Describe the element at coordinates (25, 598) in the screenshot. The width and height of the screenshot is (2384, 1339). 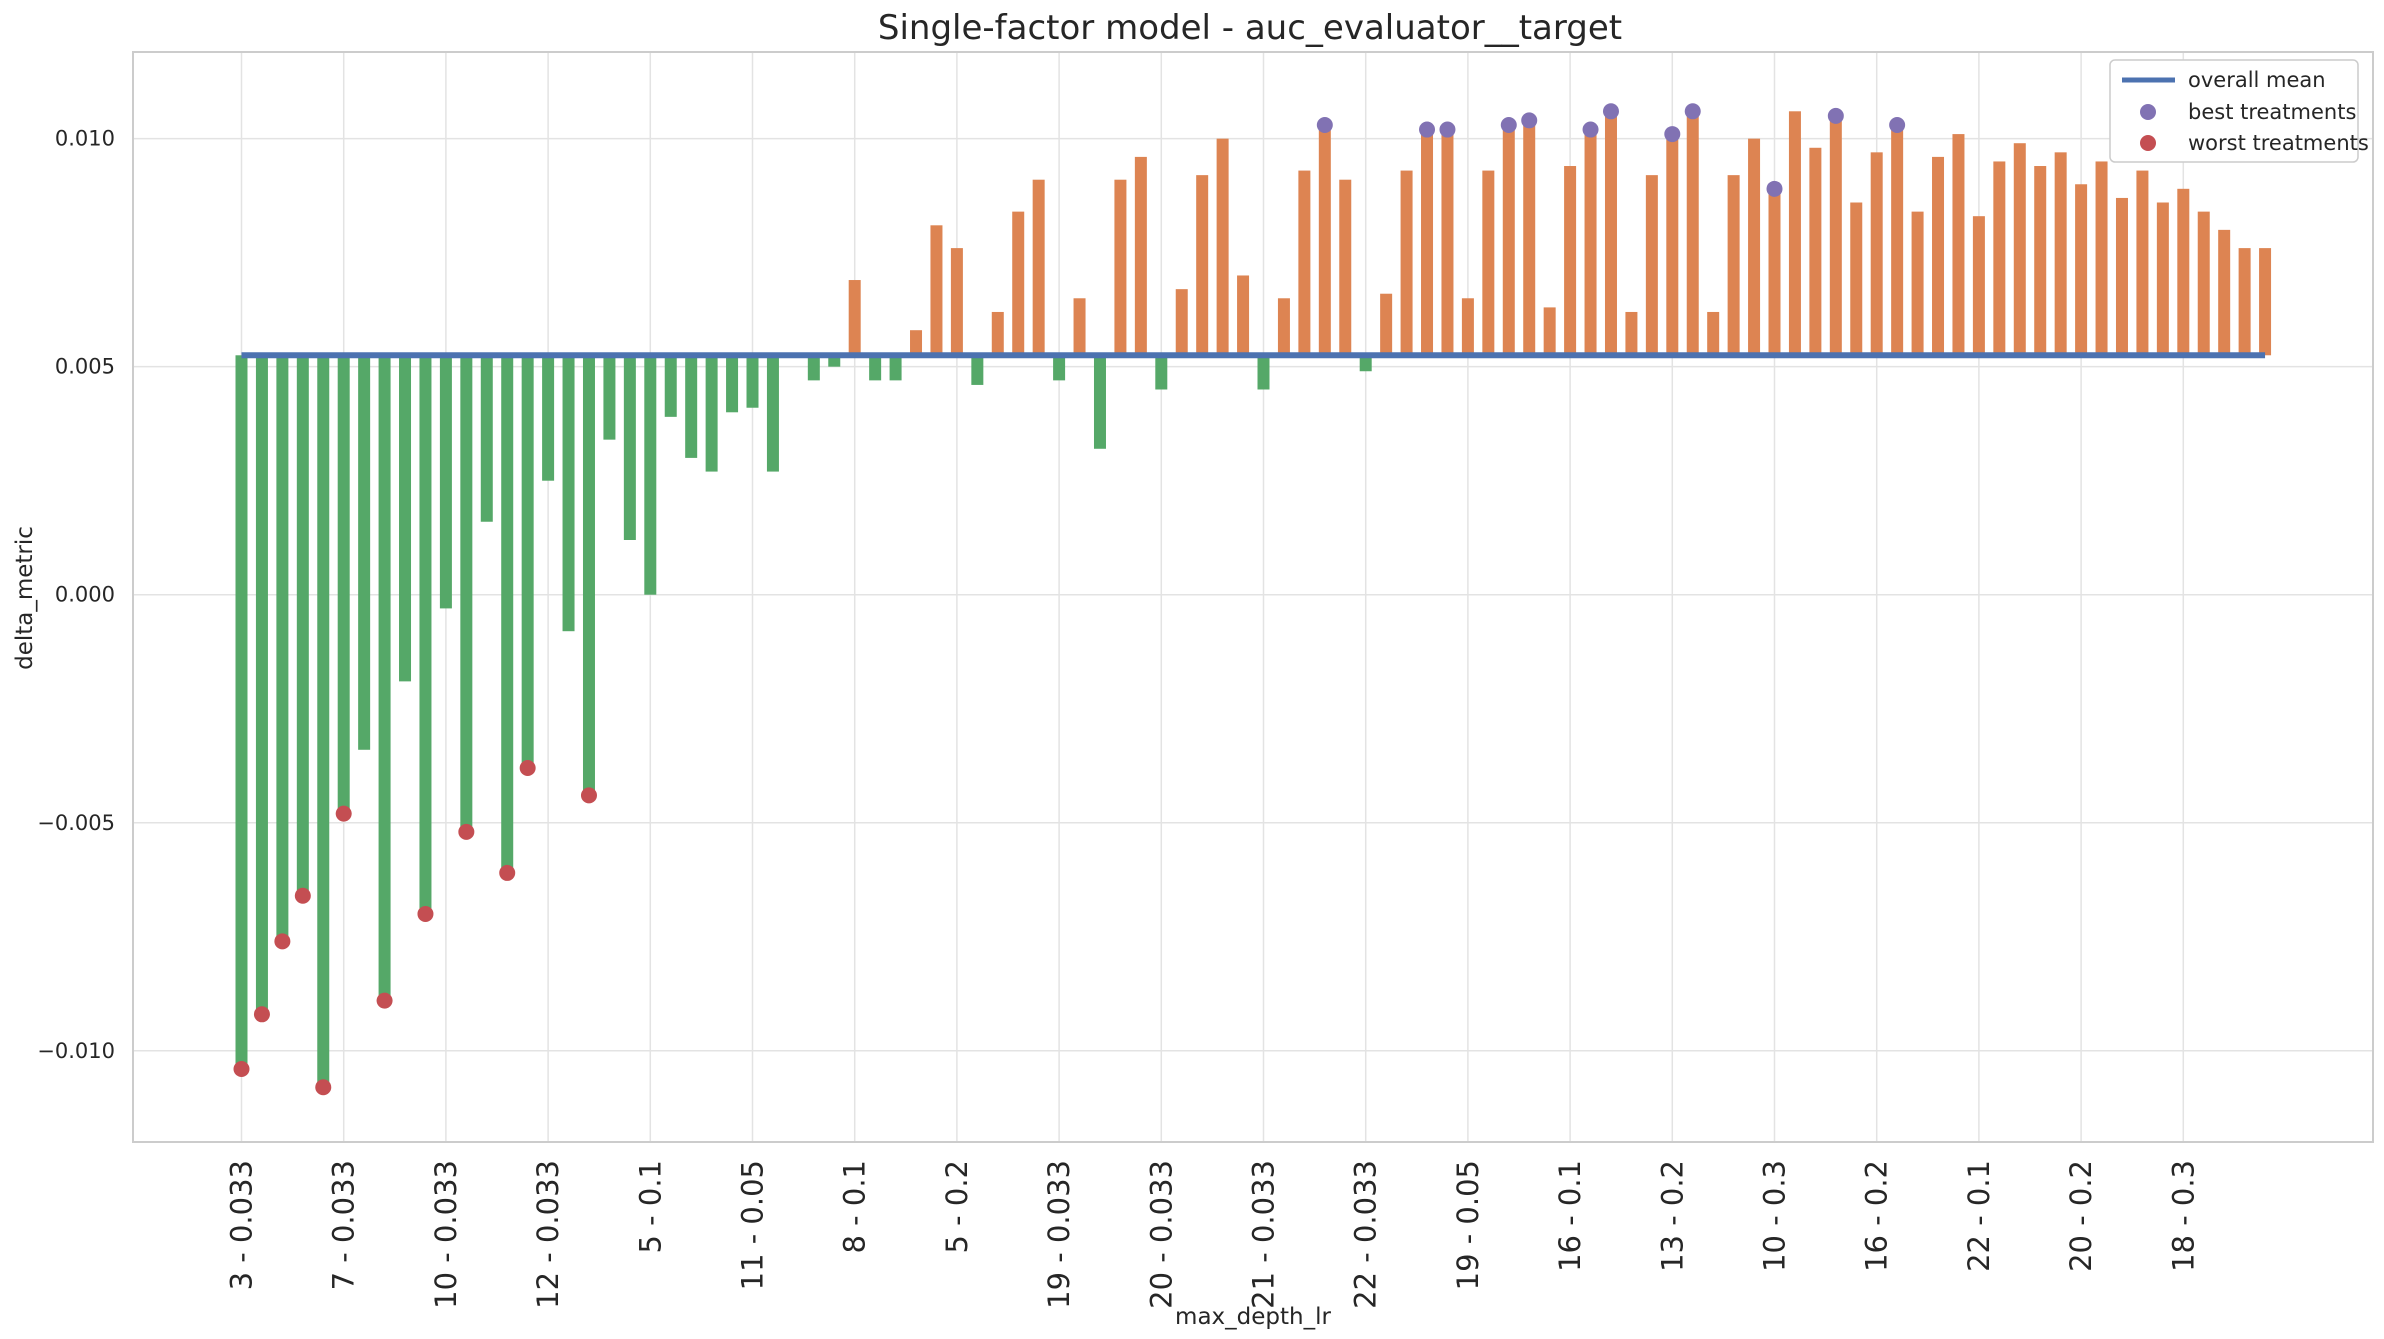
I see `y-axis-label: delta_metric` at that location.